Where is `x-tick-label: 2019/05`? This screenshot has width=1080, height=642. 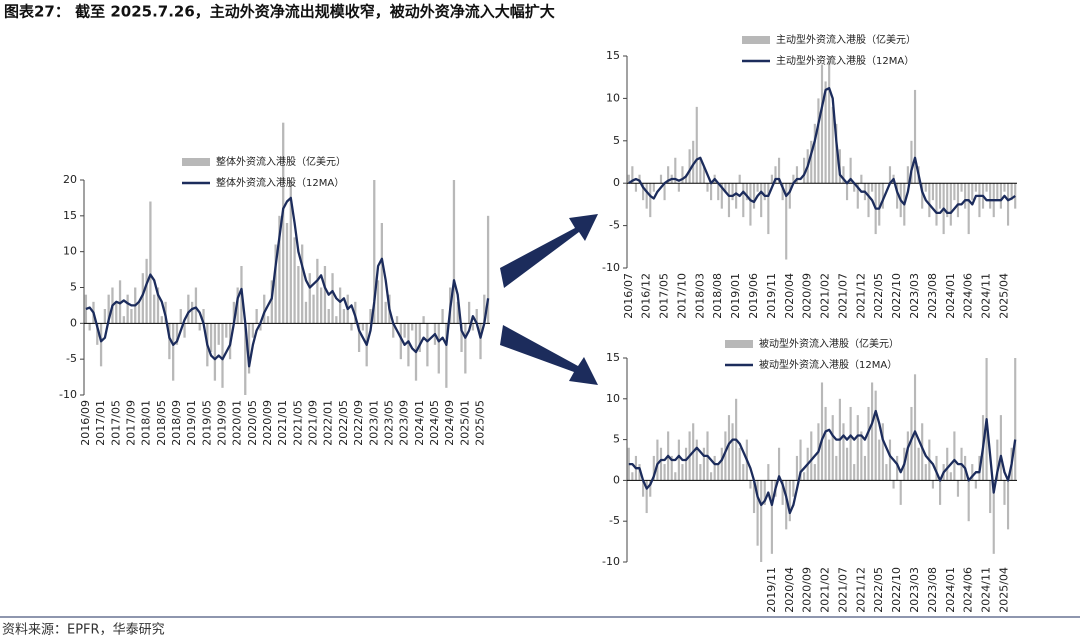
x-tick-label: 2019/05 is located at coordinates (206, 423).